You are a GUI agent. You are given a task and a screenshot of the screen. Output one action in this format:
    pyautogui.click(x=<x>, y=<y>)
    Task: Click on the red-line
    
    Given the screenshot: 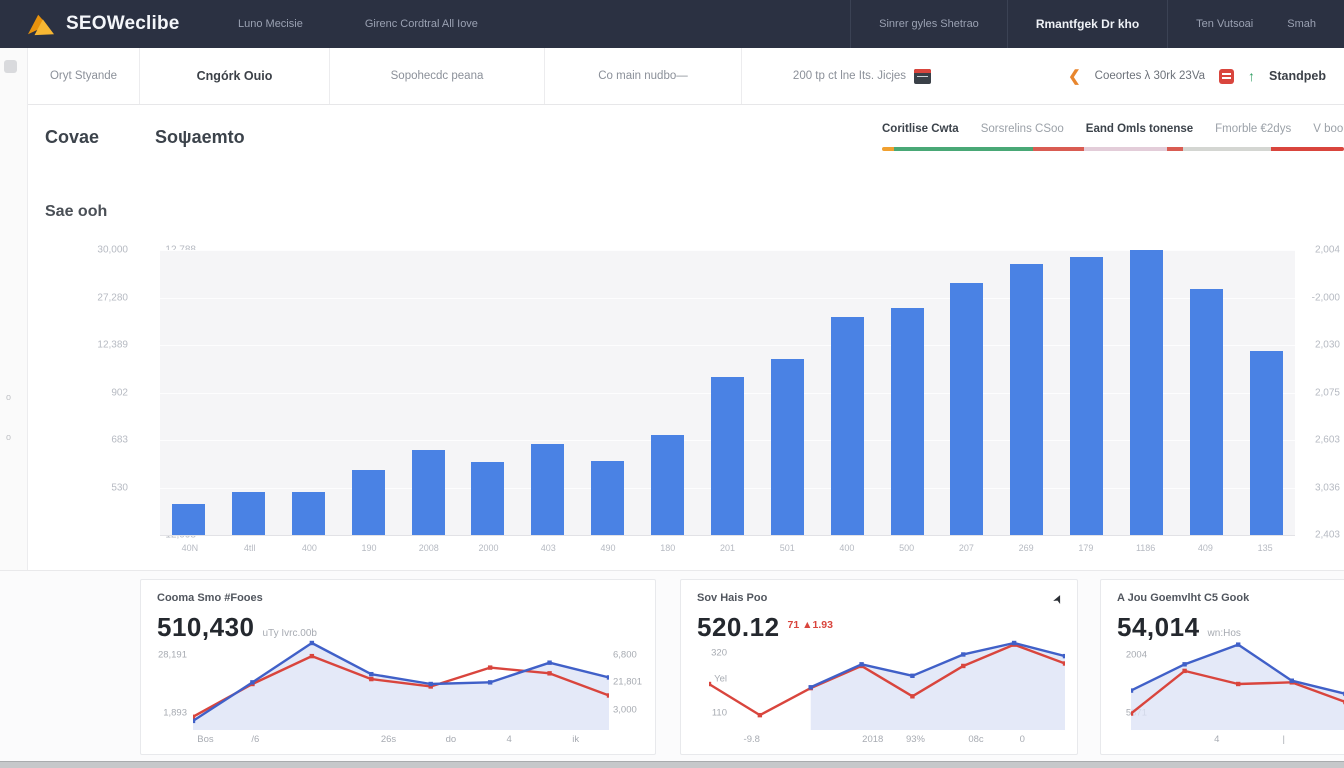 What is the action you would take?
    pyautogui.click(x=887, y=680)
    